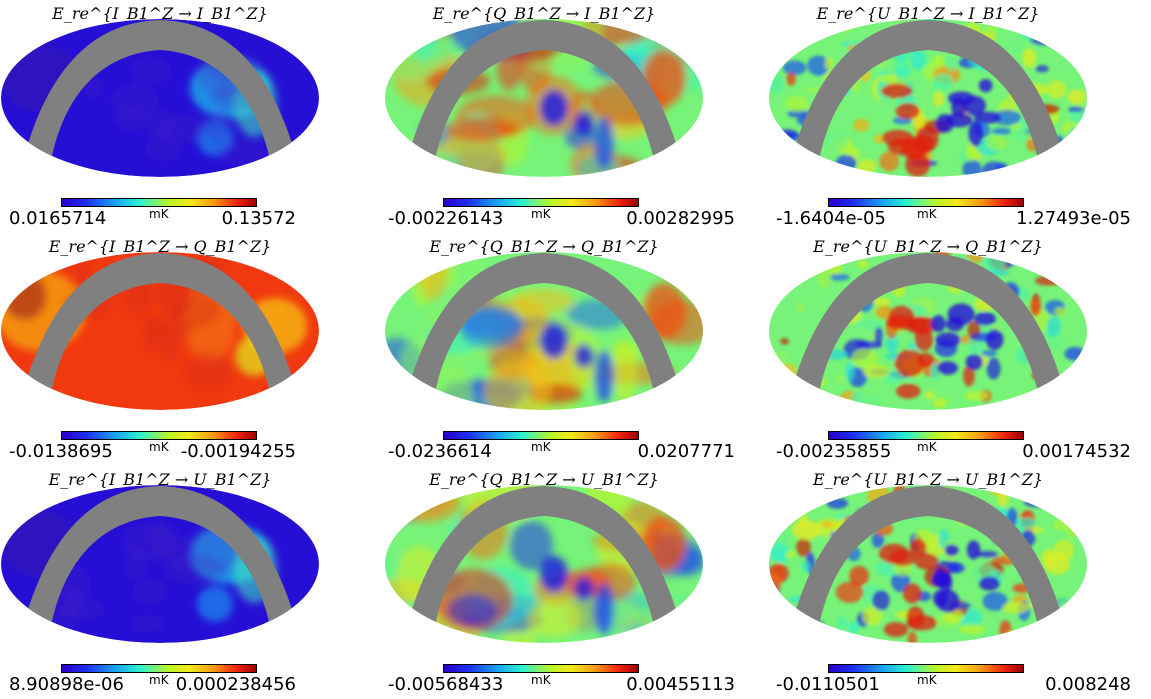 The height and width of the screenshot is (699, 1151). Describe the element at coordinates (235, 684) in the screenshot. I see `colorbar-max-label: 0.000238456` at that location.